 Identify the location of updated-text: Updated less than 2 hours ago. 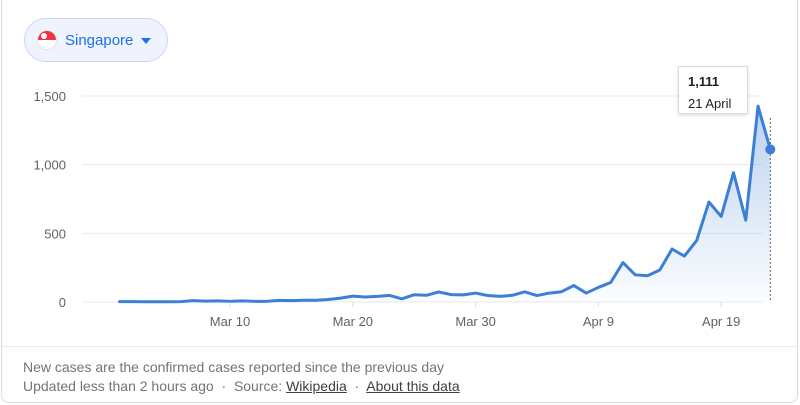
(118, 386).